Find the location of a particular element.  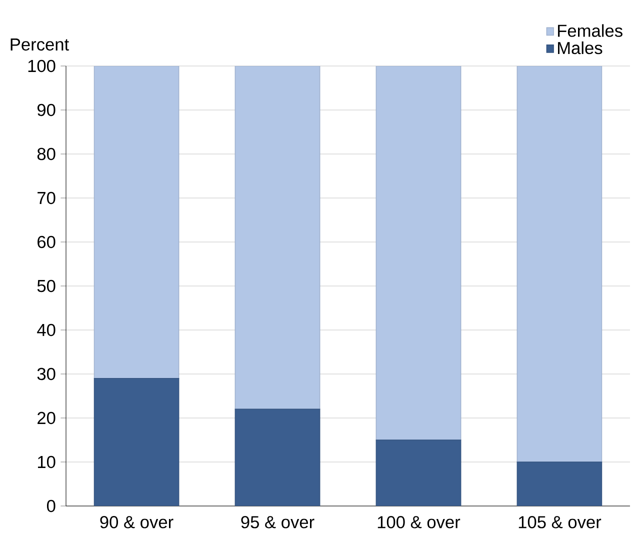

legend-label: Males is located at coordinates (580, 47).